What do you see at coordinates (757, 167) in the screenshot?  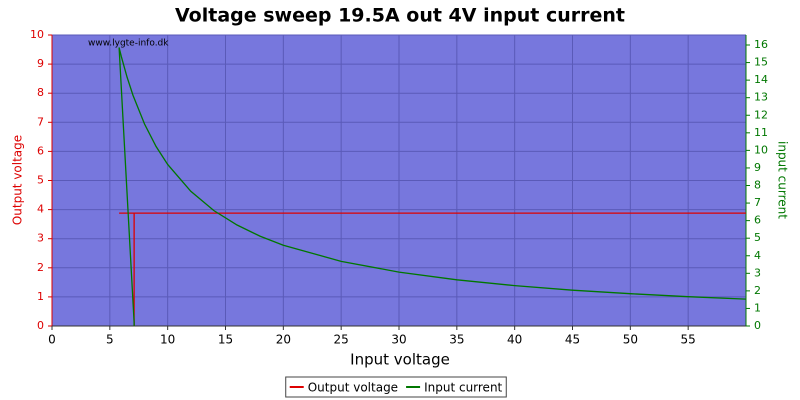 I see `y2-tick-label: 9` at bounding box center [757, 167].